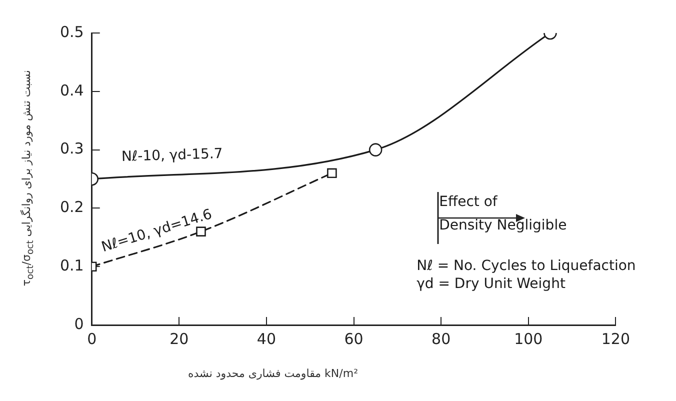 The height and width of the screenshot is (401, 676). I want to click on x-tick-label: 100, so click(528, 339).